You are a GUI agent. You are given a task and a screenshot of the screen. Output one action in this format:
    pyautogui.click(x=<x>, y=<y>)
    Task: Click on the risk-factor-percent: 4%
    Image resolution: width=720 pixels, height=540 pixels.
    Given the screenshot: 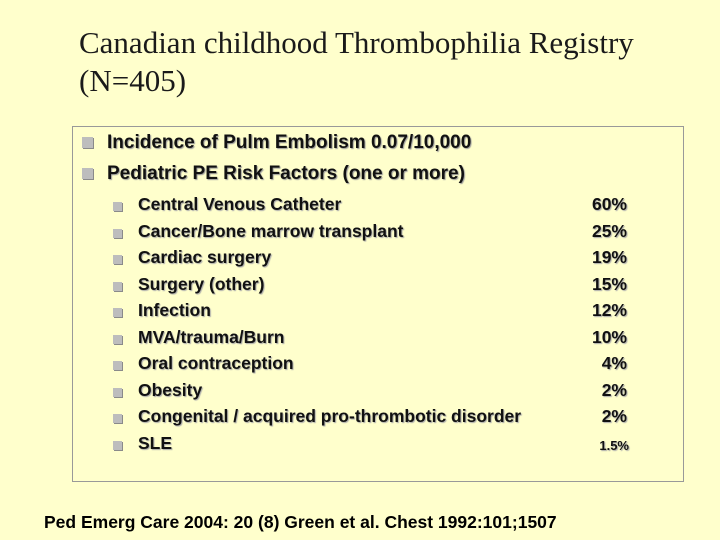 What is the action you would take?
    pyautogui.click(x=614, y=363)
    